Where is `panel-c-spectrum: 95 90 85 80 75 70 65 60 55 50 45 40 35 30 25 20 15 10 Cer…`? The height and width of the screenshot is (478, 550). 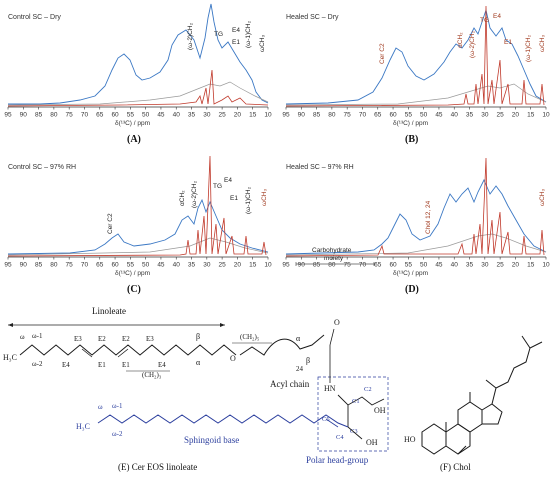 panel-c-spectrum: 95 90 85 80 75 70 65 60 55 50 45 40 35 30 25 20 15 10 Cer… is located at coordinates (138, 212).